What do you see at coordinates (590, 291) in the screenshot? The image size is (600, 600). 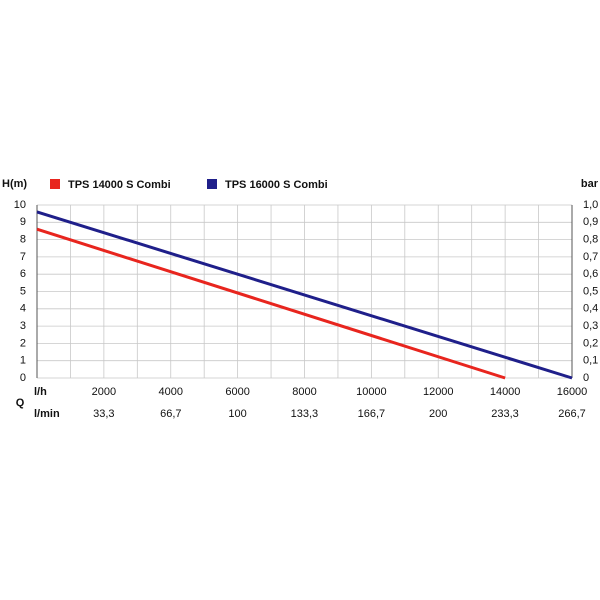 I see `y2-tick-label: 0,5` at bounding box center [590, 291].